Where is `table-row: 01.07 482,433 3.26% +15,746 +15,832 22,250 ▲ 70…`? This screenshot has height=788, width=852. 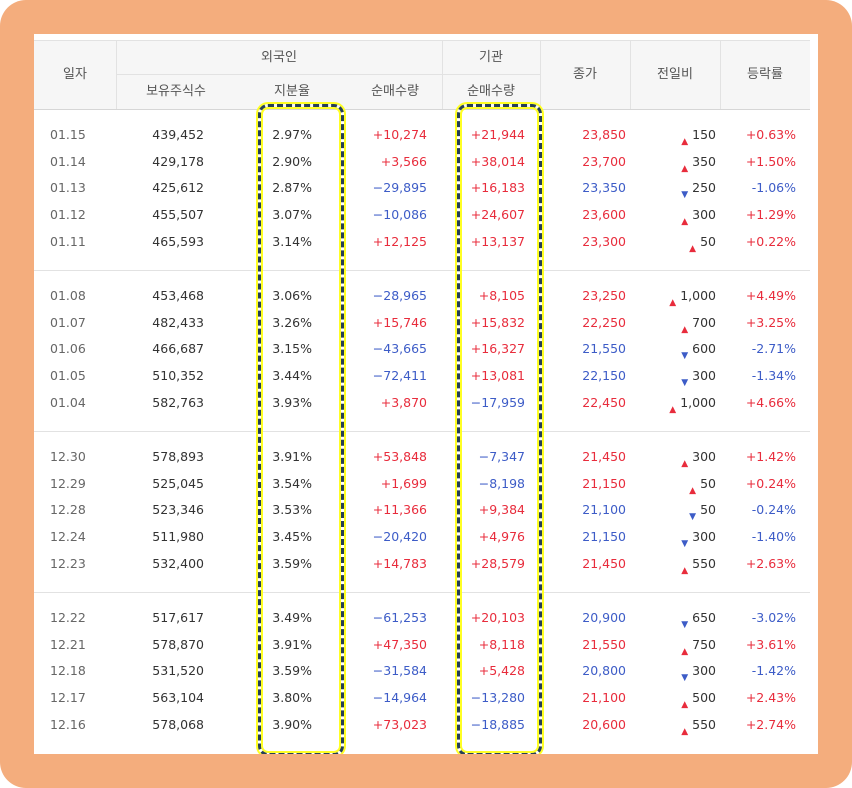 table-row: 01.07 482,433 3.26% +15,746 +15,832 22,250 ▲ 70… is located at coordinates (422, 323).